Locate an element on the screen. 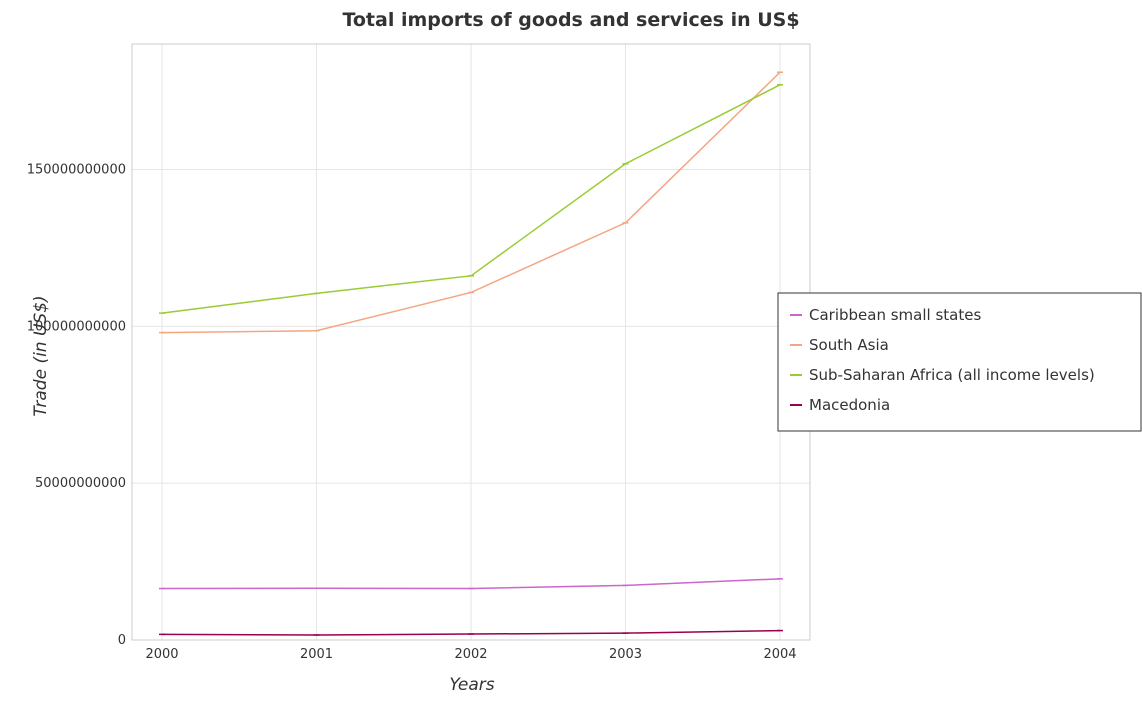 Image resolution: width=1142 pixels, height=704 pixels. y-tick-label: 150000000000 is located at coordinates (76, 169).